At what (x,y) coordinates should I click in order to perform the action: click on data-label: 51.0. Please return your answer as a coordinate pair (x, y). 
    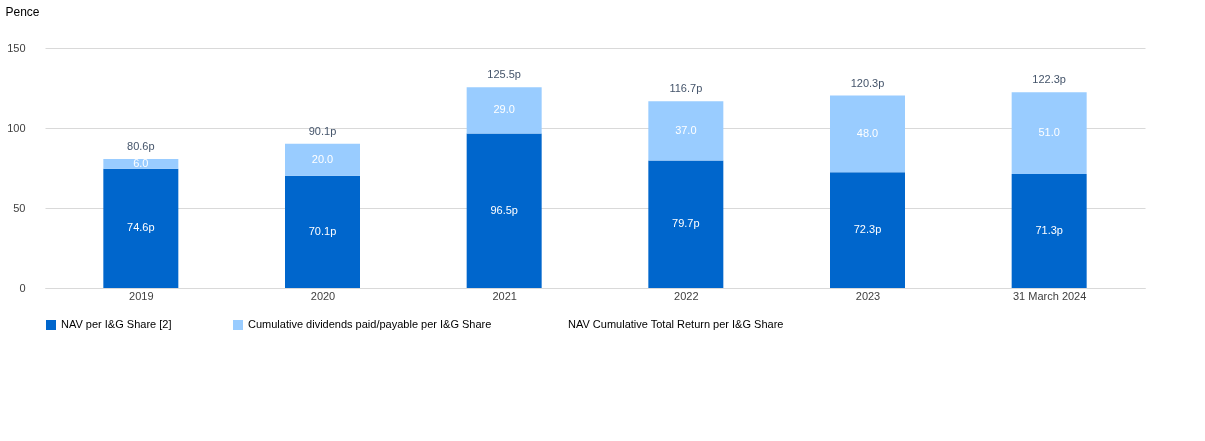
    Looking at the image, I should click on (1049, 132).